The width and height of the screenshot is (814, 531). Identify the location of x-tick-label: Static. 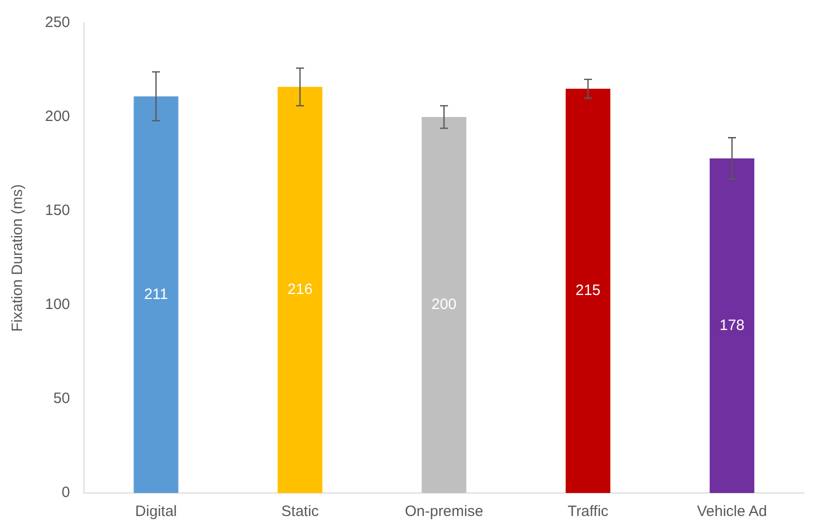
(300, 511).